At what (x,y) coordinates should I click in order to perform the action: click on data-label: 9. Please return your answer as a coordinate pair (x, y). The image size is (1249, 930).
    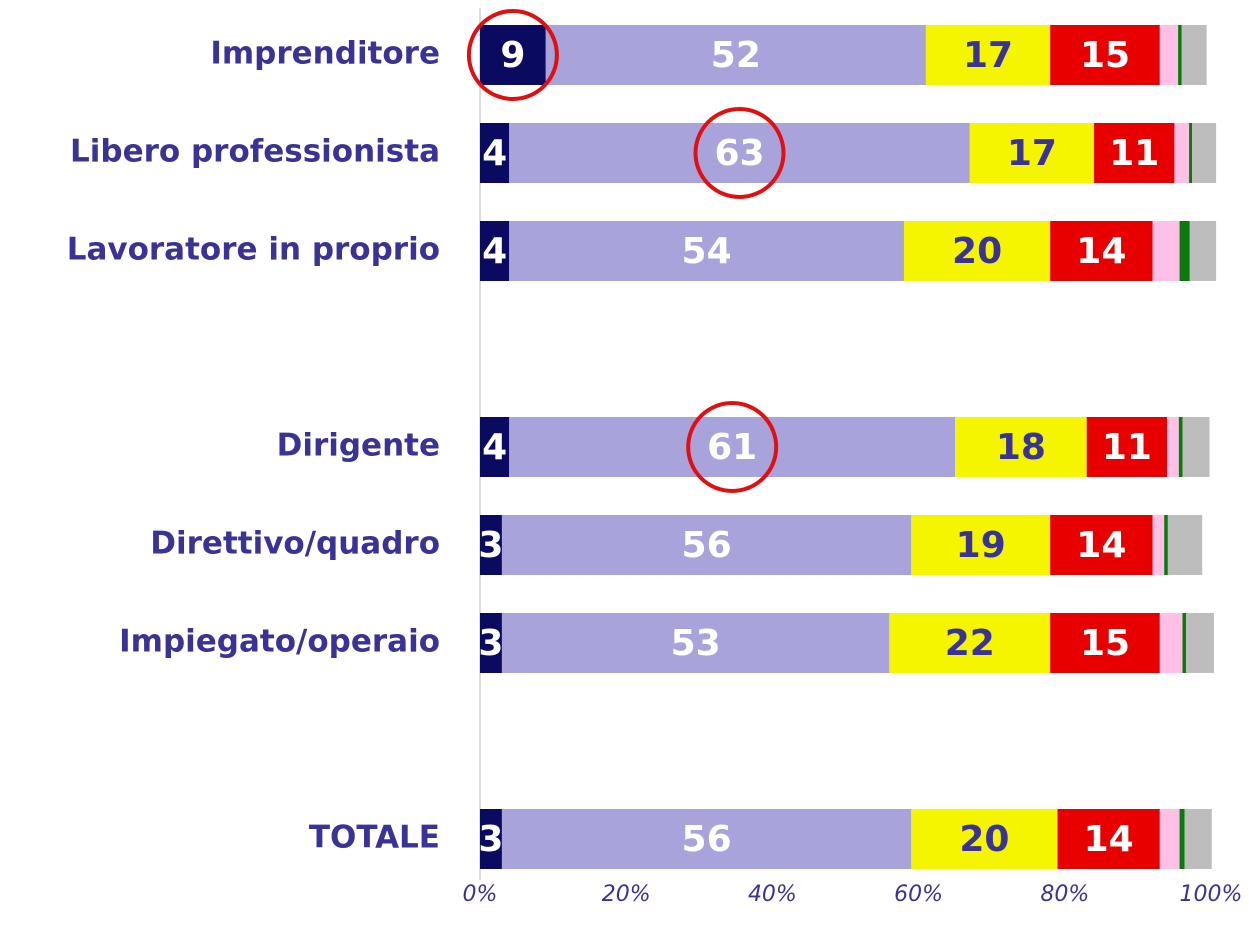
    Looking at the image, I should click on (512, 55).